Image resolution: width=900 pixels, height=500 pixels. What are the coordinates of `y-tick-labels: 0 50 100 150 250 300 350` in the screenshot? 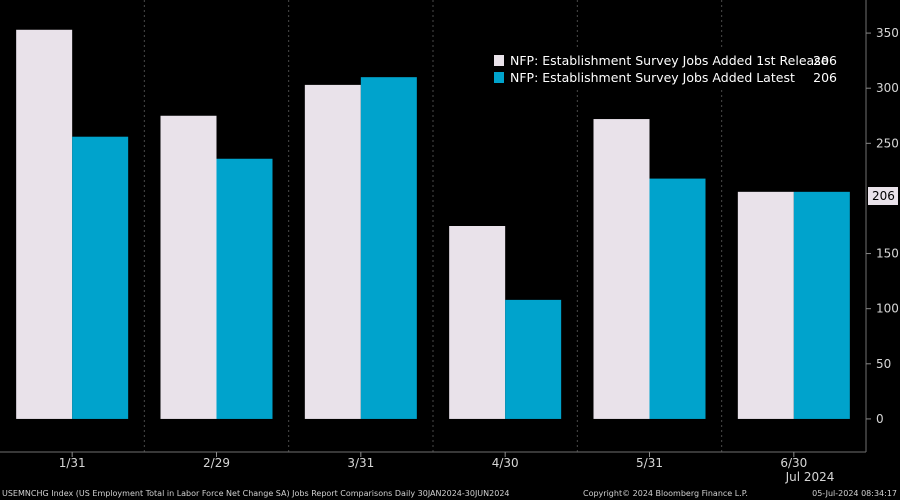 It's located at (882, 226).